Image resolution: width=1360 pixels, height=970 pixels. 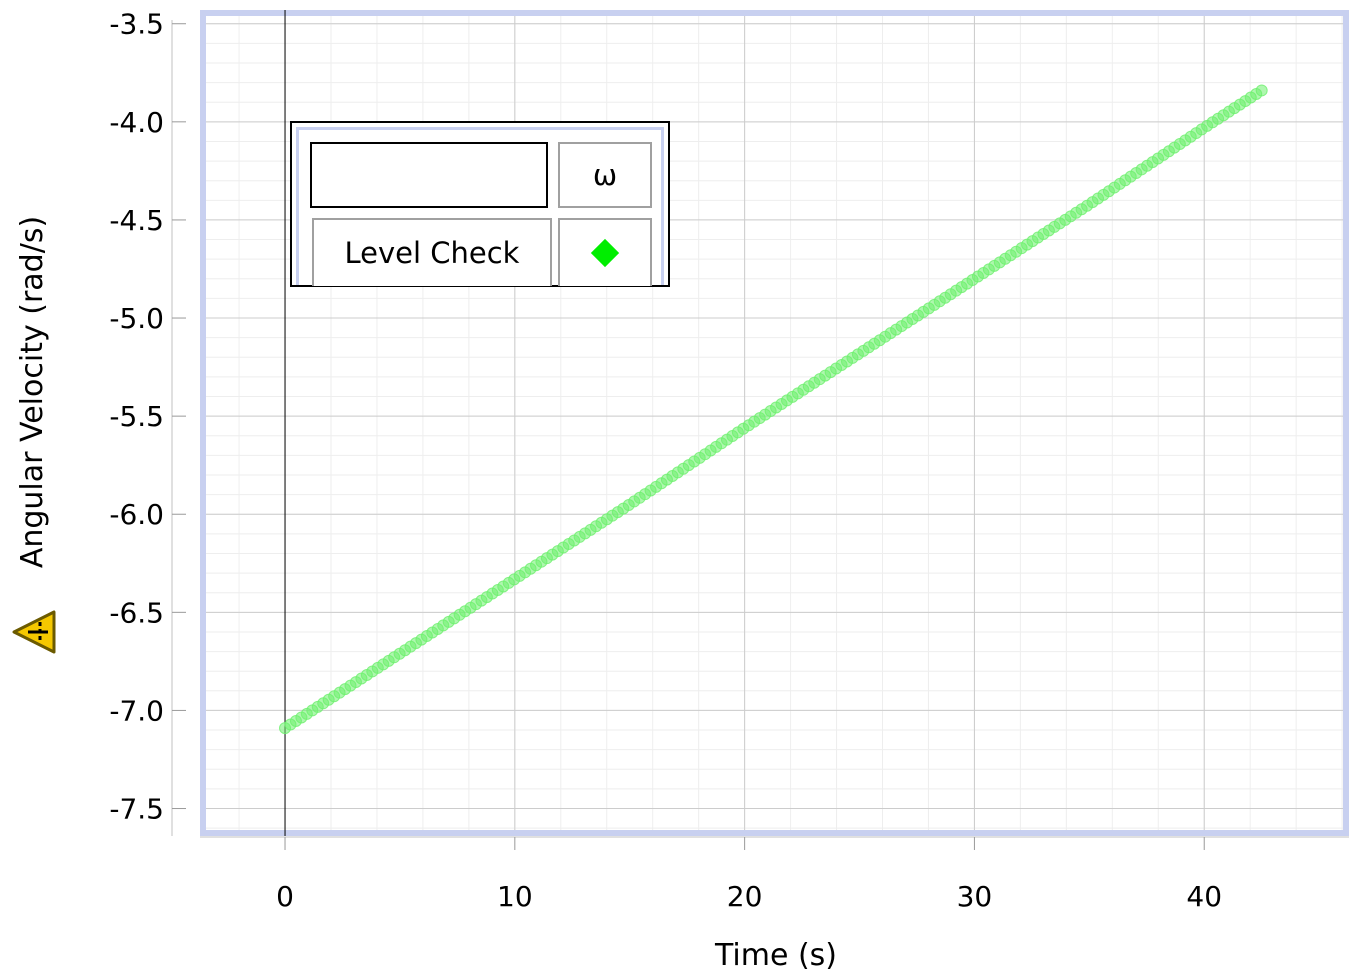 I want to click on data-point, so click(x=1261, y=90).